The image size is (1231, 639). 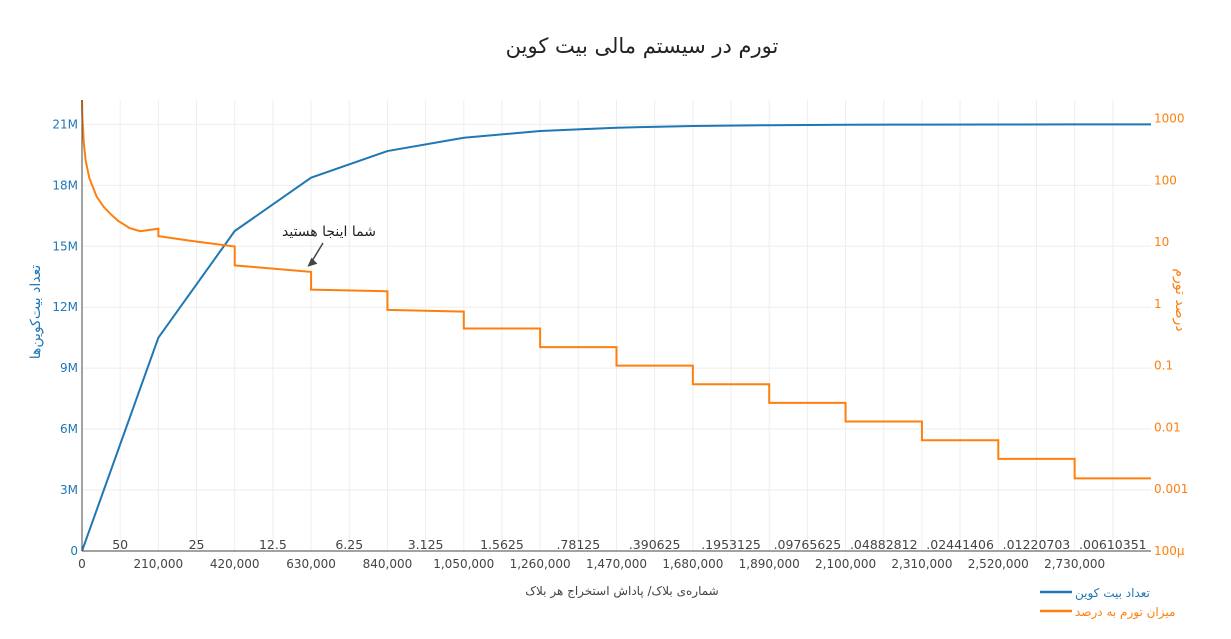 I want to click on x-tick-label: 2,520,000, so click(x=998, y=564).